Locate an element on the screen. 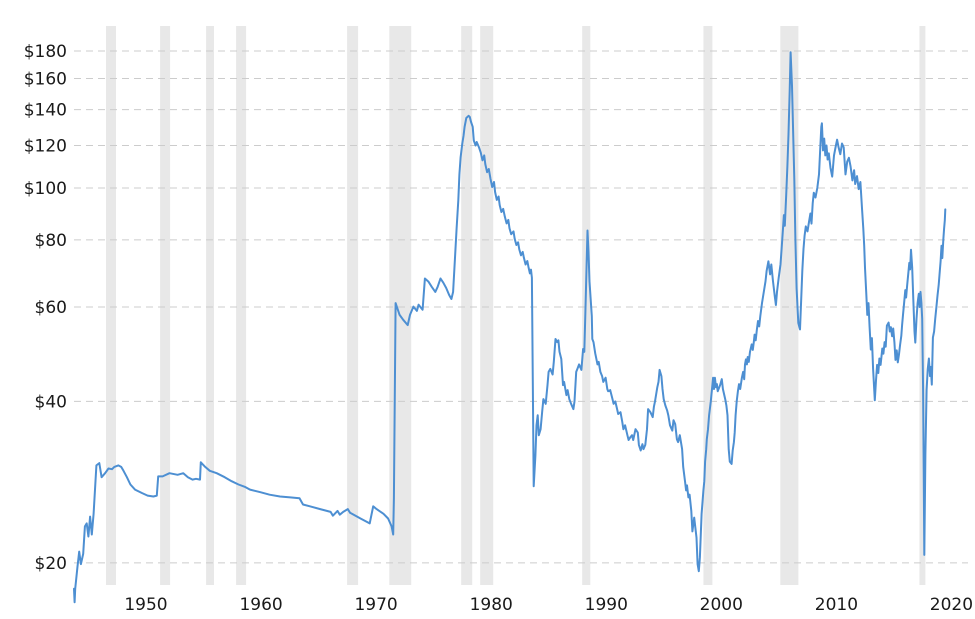 This screenshot has width=975, height=619. y-axis-label: $40 is located at coordinates (51, 402).